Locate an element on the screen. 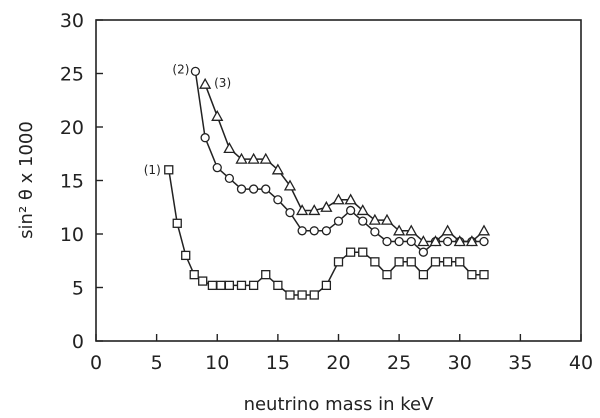 The width and height of the screenshot is (600, 418). y-tick-label: 0 is located at coordinates (78, 342).